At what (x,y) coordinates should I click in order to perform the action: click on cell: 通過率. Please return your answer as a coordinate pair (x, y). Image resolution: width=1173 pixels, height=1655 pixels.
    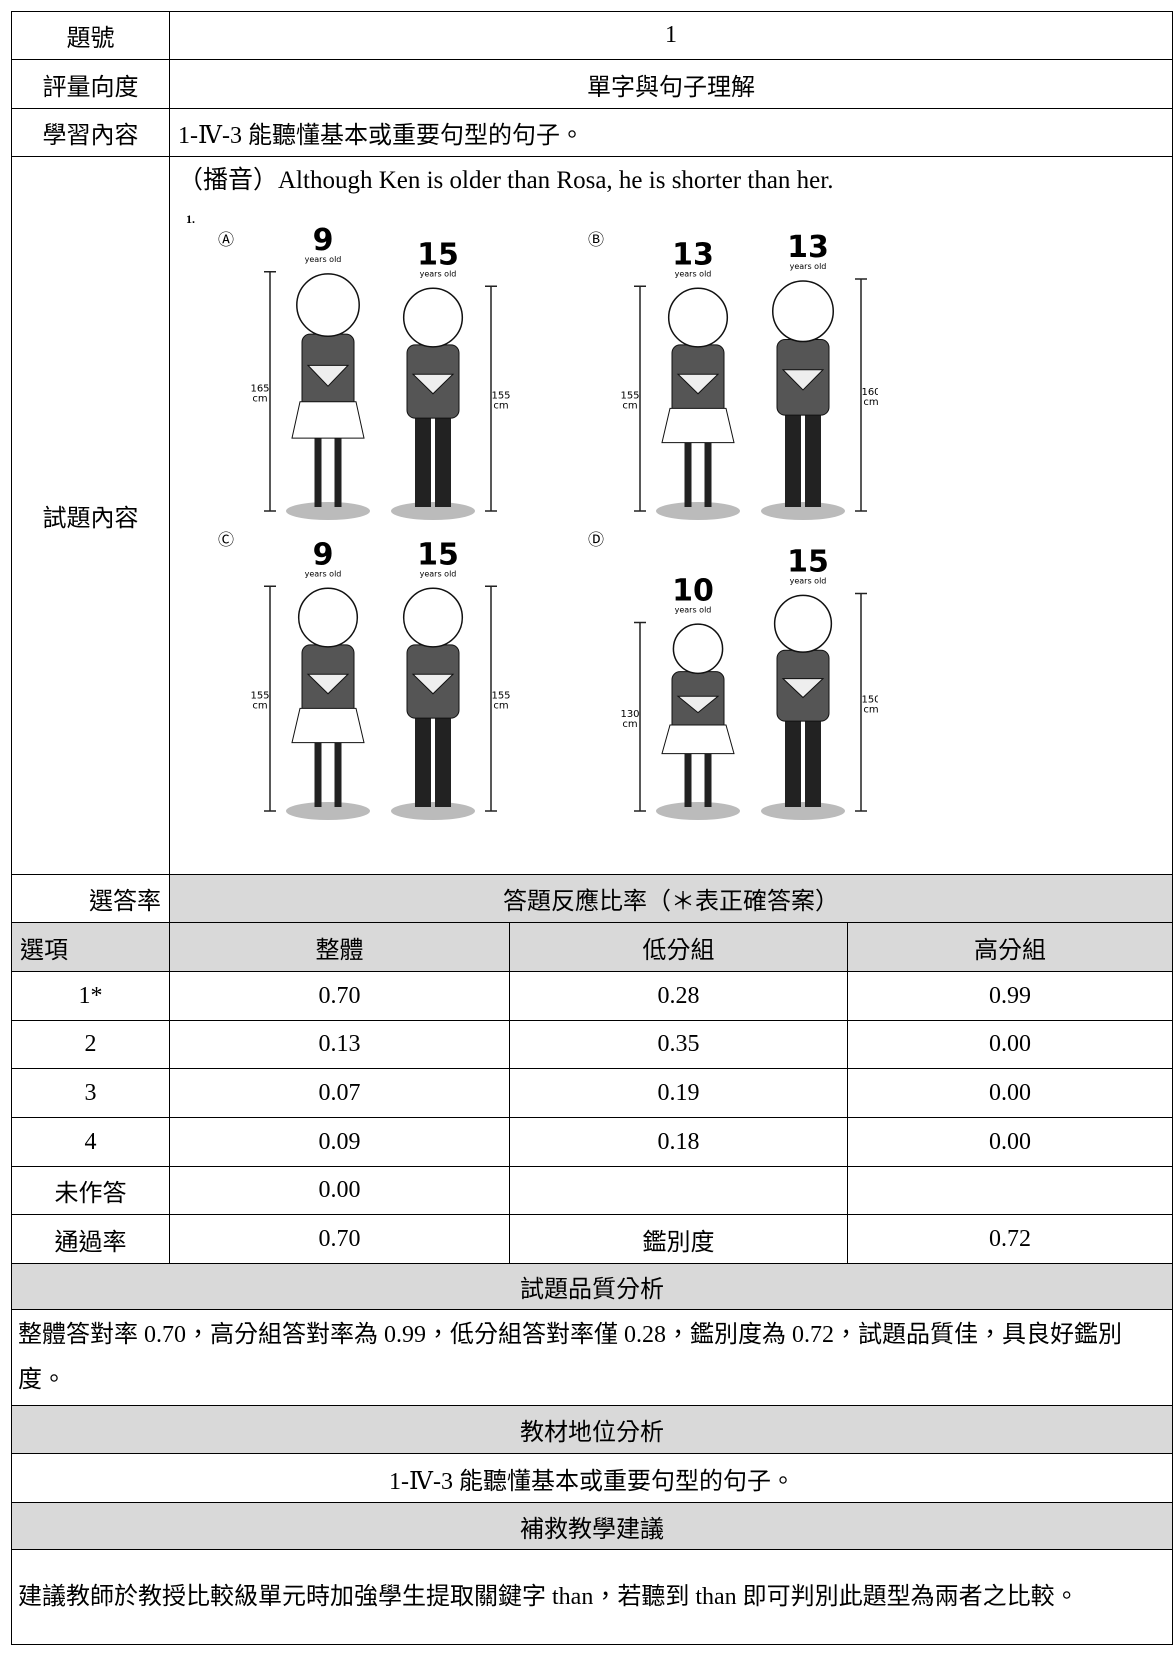
    Looking at the image, I should click on (90, 1239).